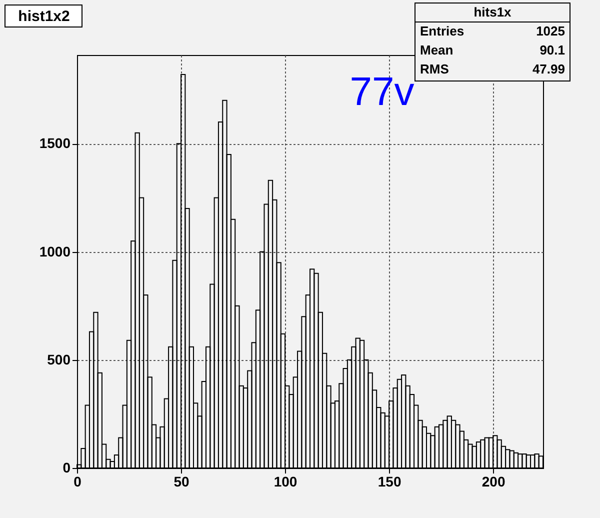 Image resolution: width=600 pixels, height=518 pixels. I want to click on x-tick-label: 50, so click(182, 482).